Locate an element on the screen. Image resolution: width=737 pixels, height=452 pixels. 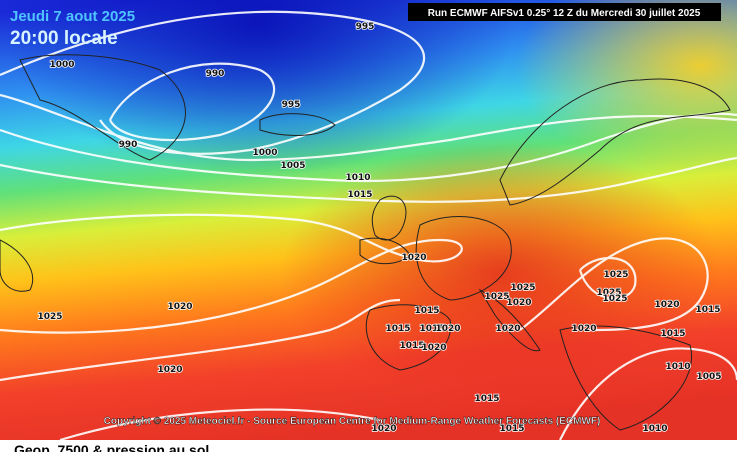
run-box is located at coordinates (564, 12).